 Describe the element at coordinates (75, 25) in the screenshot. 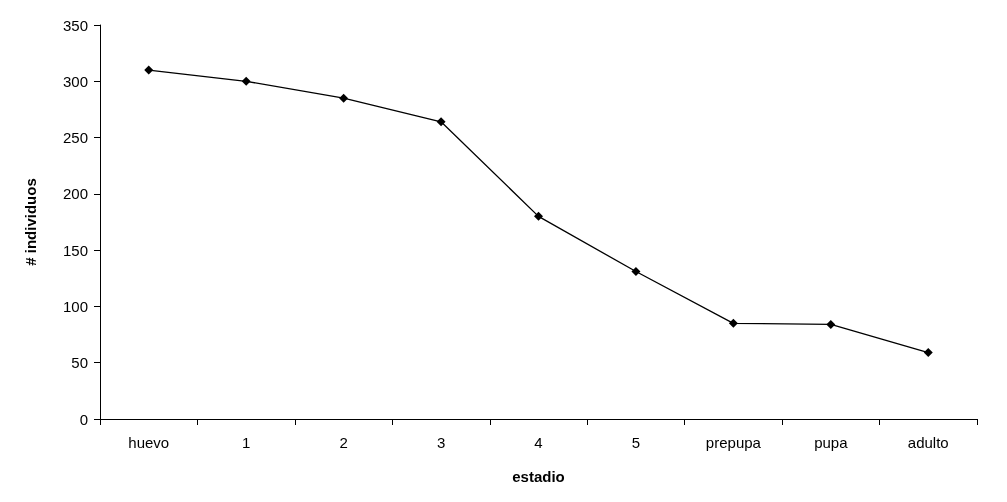

I see `y-tick-label: 350` at that location.